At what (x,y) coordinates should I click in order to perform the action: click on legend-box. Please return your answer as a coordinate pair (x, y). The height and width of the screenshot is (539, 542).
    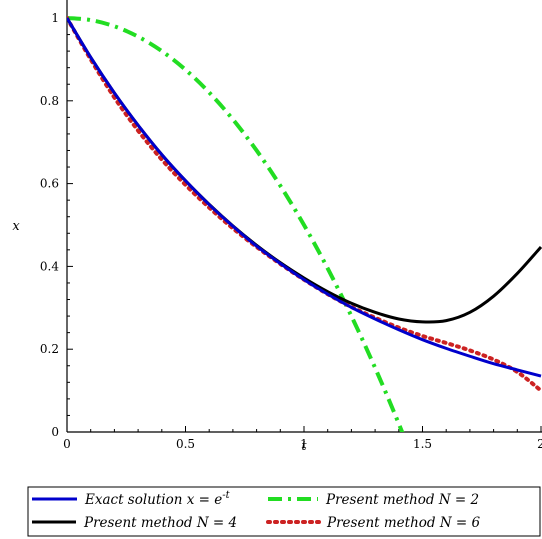
    Looking at the image, I should click on (284, 511).